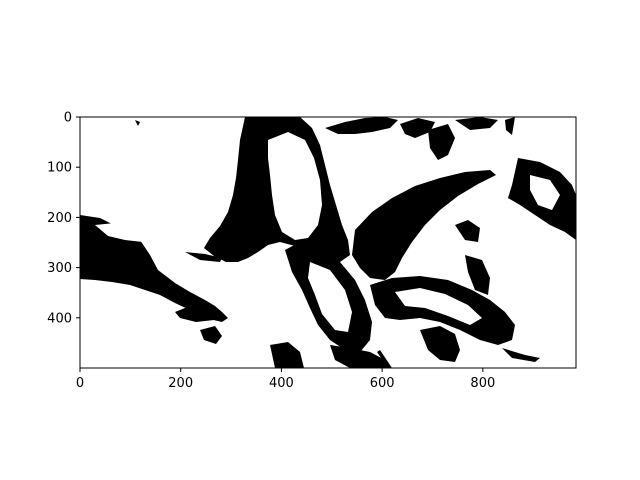 The width and height of the screenshot is (640, 480). What do you see at coordinates (59, 318) in the screenshot?
I see `y-tick-label: 400` at bounding box center [59, 318].